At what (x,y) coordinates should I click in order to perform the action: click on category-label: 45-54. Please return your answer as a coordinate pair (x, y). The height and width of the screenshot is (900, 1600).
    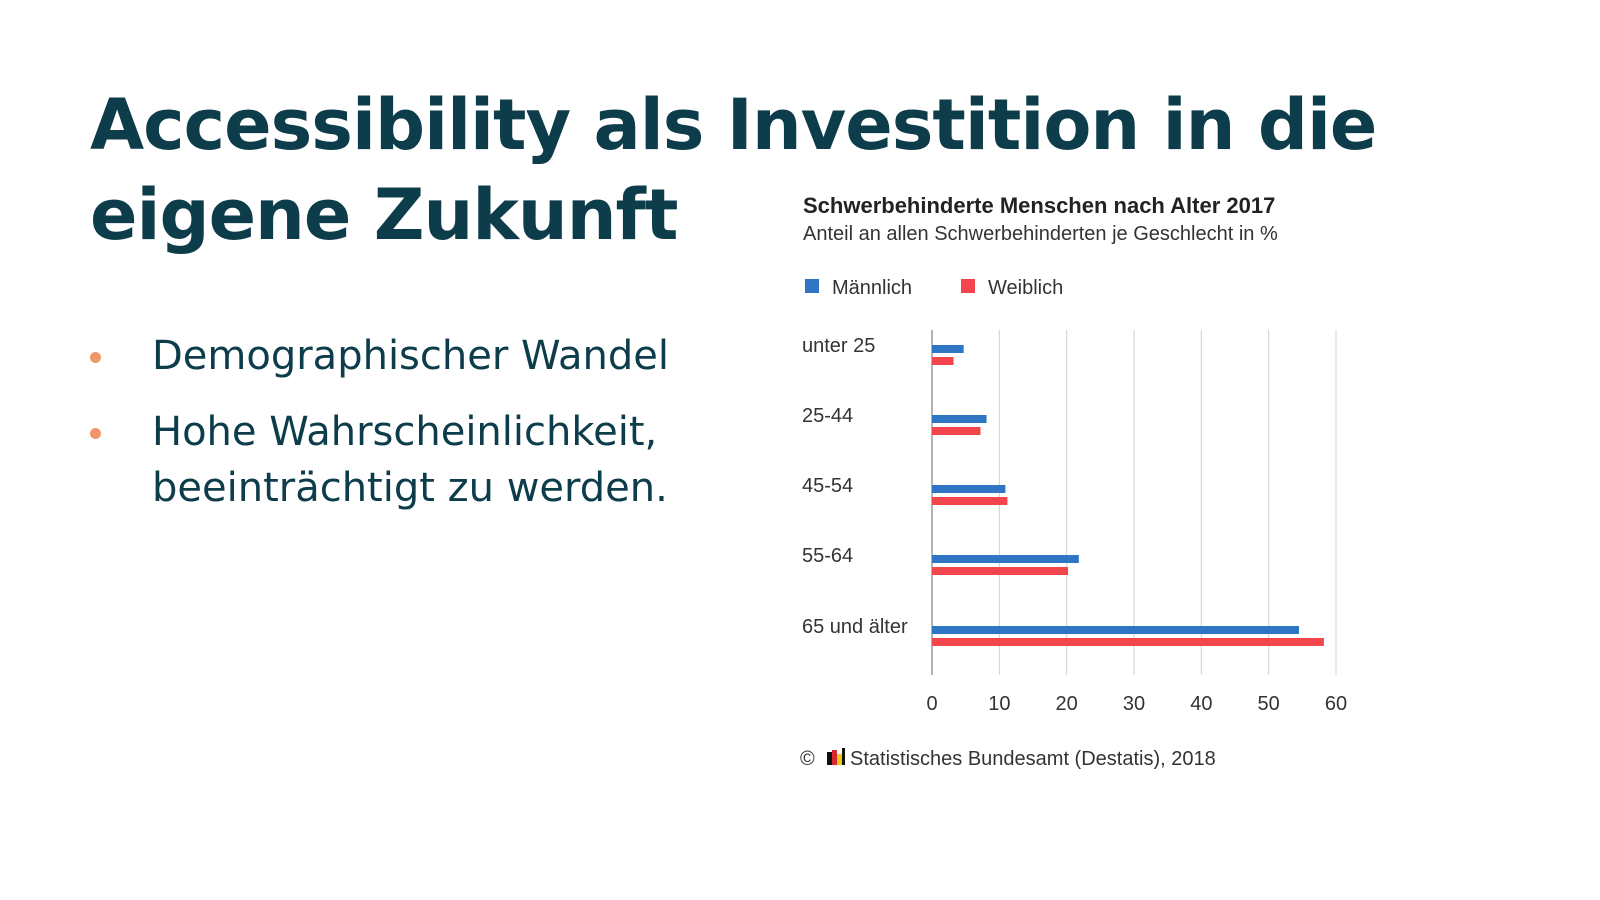
    Looking at the image, I should click on (827, 486).